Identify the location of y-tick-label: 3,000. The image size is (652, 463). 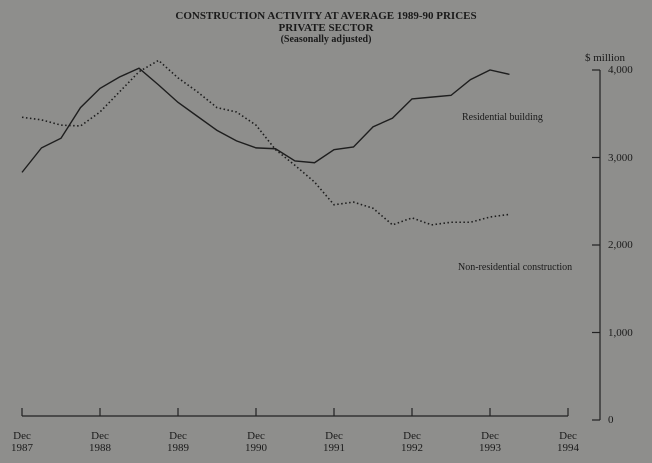
(620, 157).